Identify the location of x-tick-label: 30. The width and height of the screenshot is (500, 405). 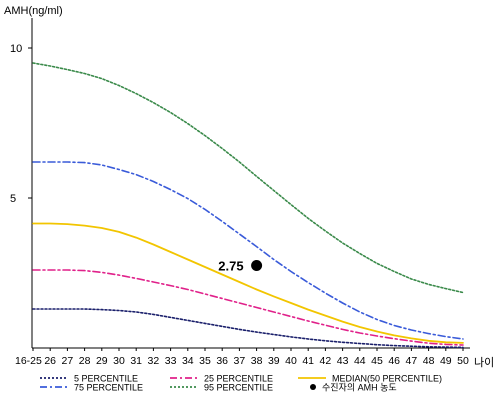
(119, 361).